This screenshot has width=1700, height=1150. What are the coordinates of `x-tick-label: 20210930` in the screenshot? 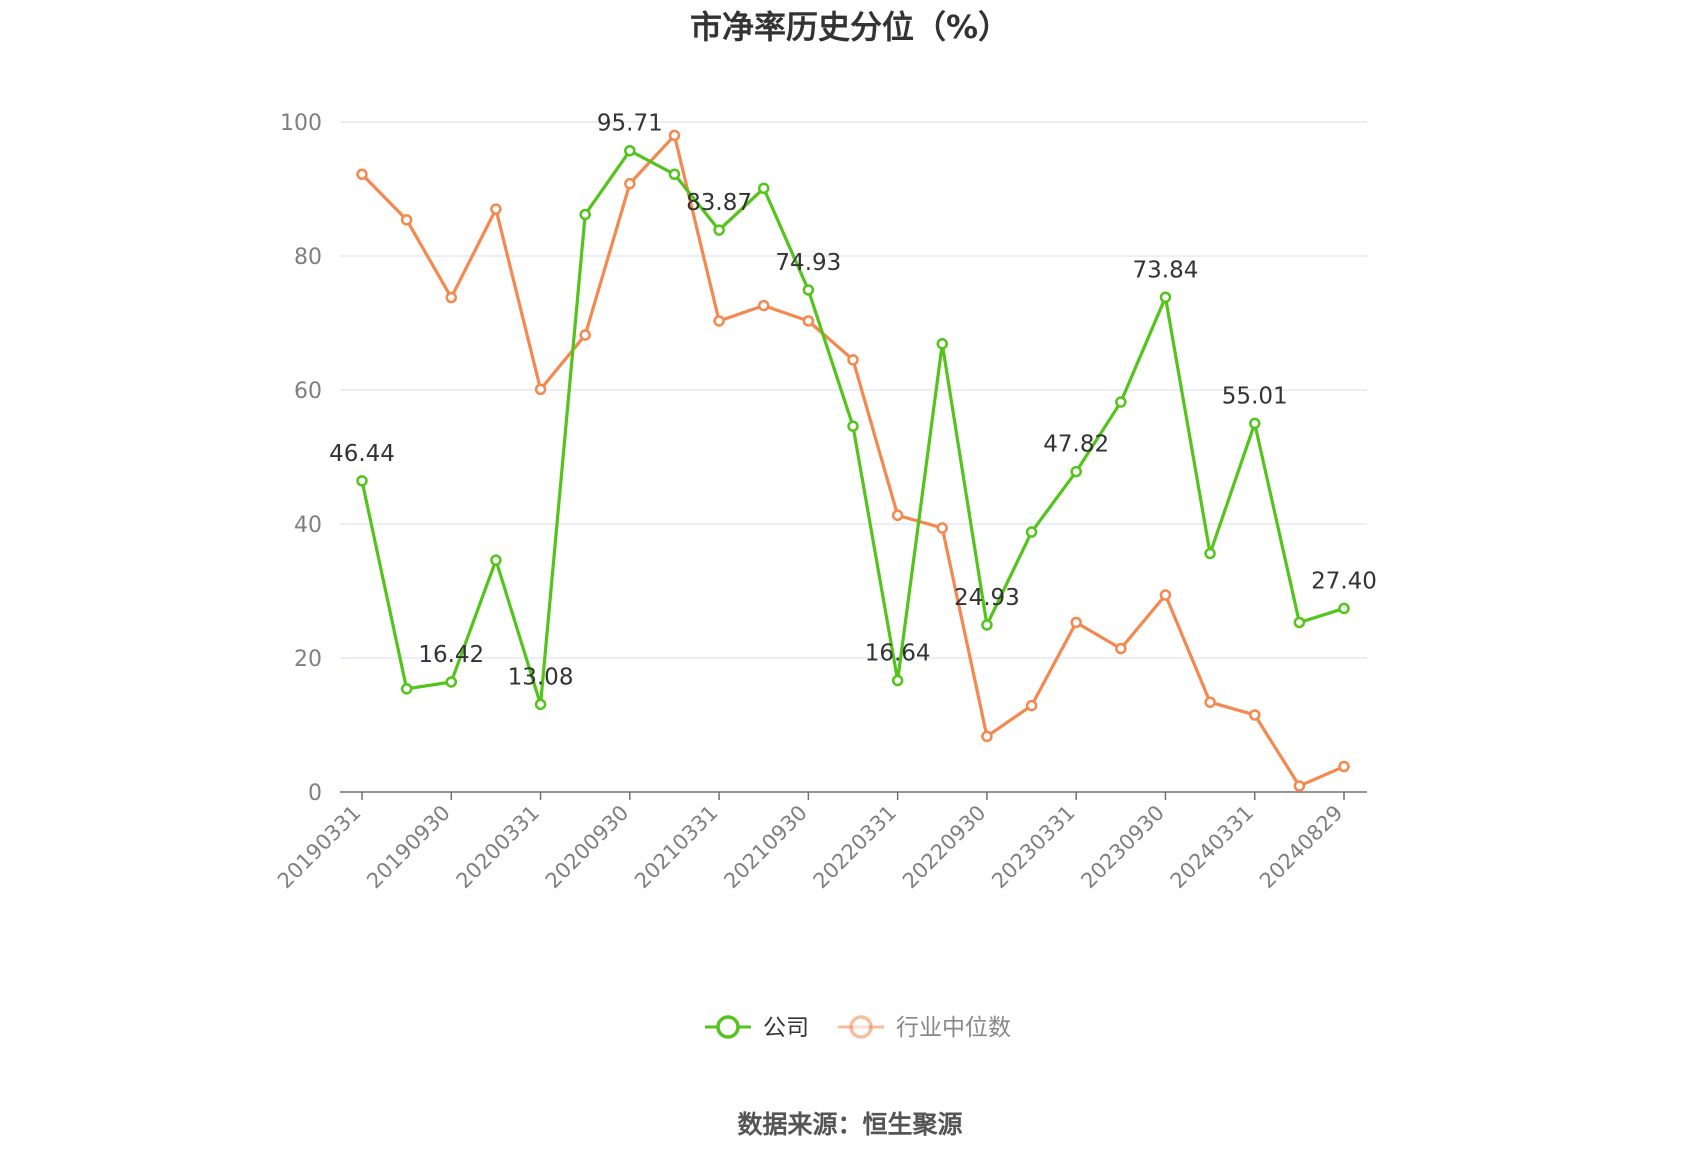 It's located at (765, 847).